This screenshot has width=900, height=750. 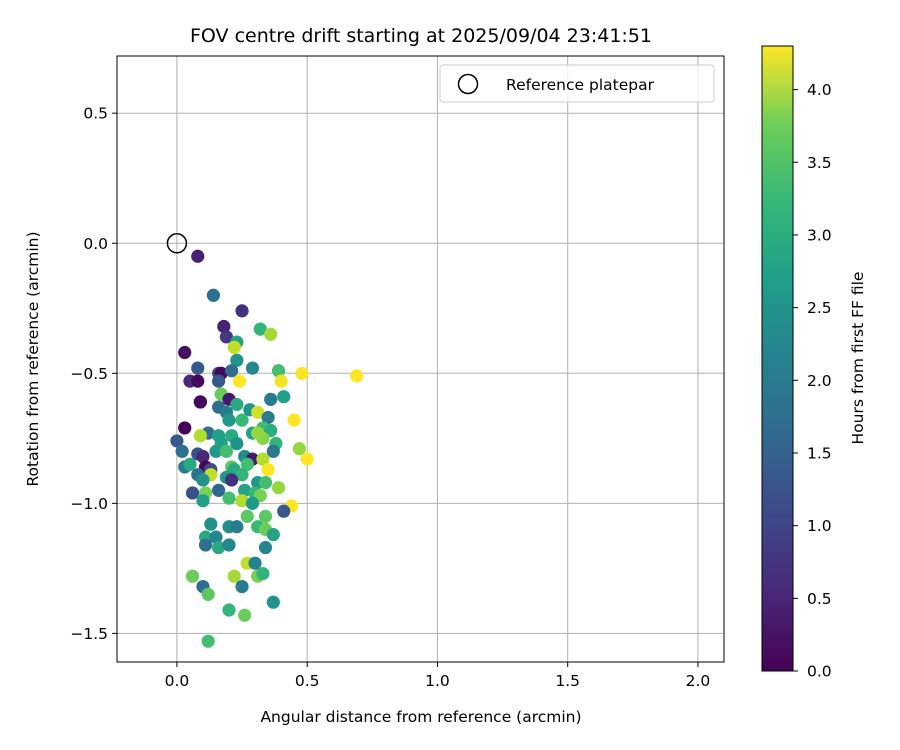 What do you see at coordinates (307, 681) in the screenshot?
I see `x-tick-label: 0.5` at bounding box center [307, 681].